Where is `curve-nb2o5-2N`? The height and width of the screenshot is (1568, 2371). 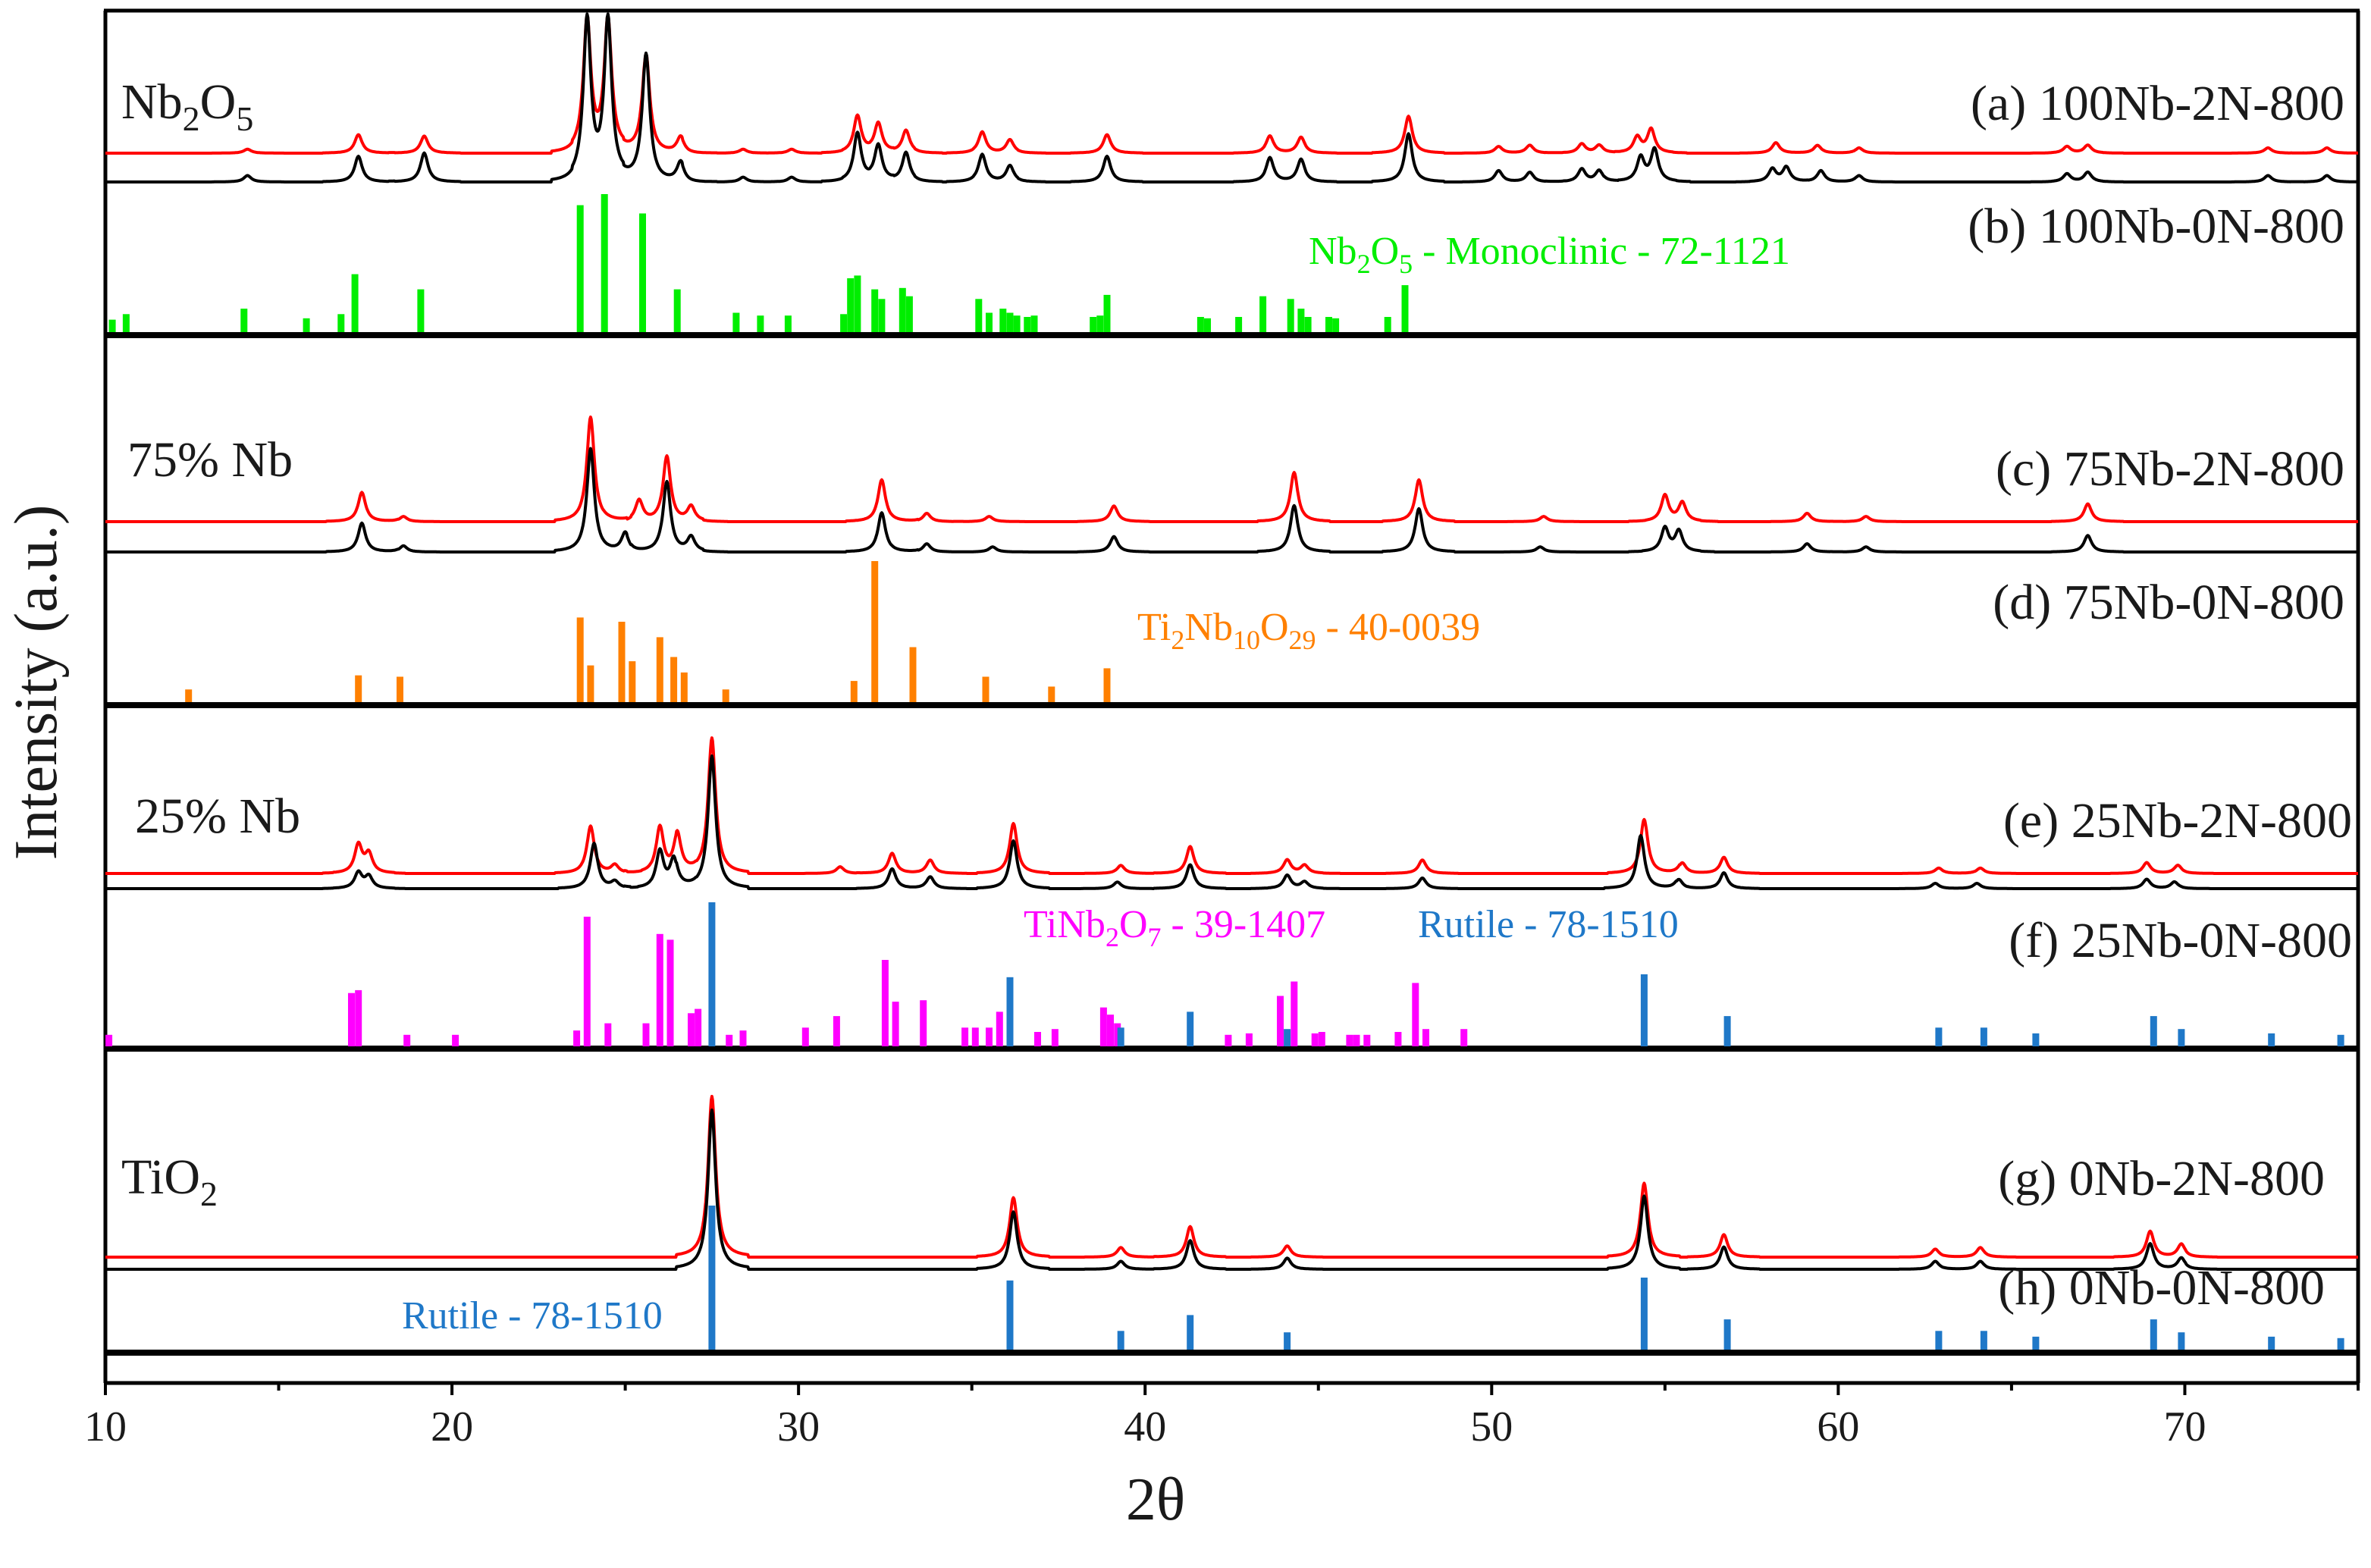
curve-nb2o5-2N is located at coordinates (1232, 85).